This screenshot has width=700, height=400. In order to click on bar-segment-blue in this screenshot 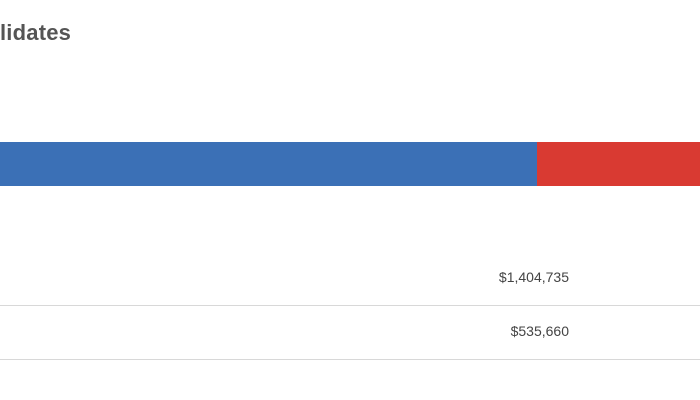, I will do `click(269, 164)`.